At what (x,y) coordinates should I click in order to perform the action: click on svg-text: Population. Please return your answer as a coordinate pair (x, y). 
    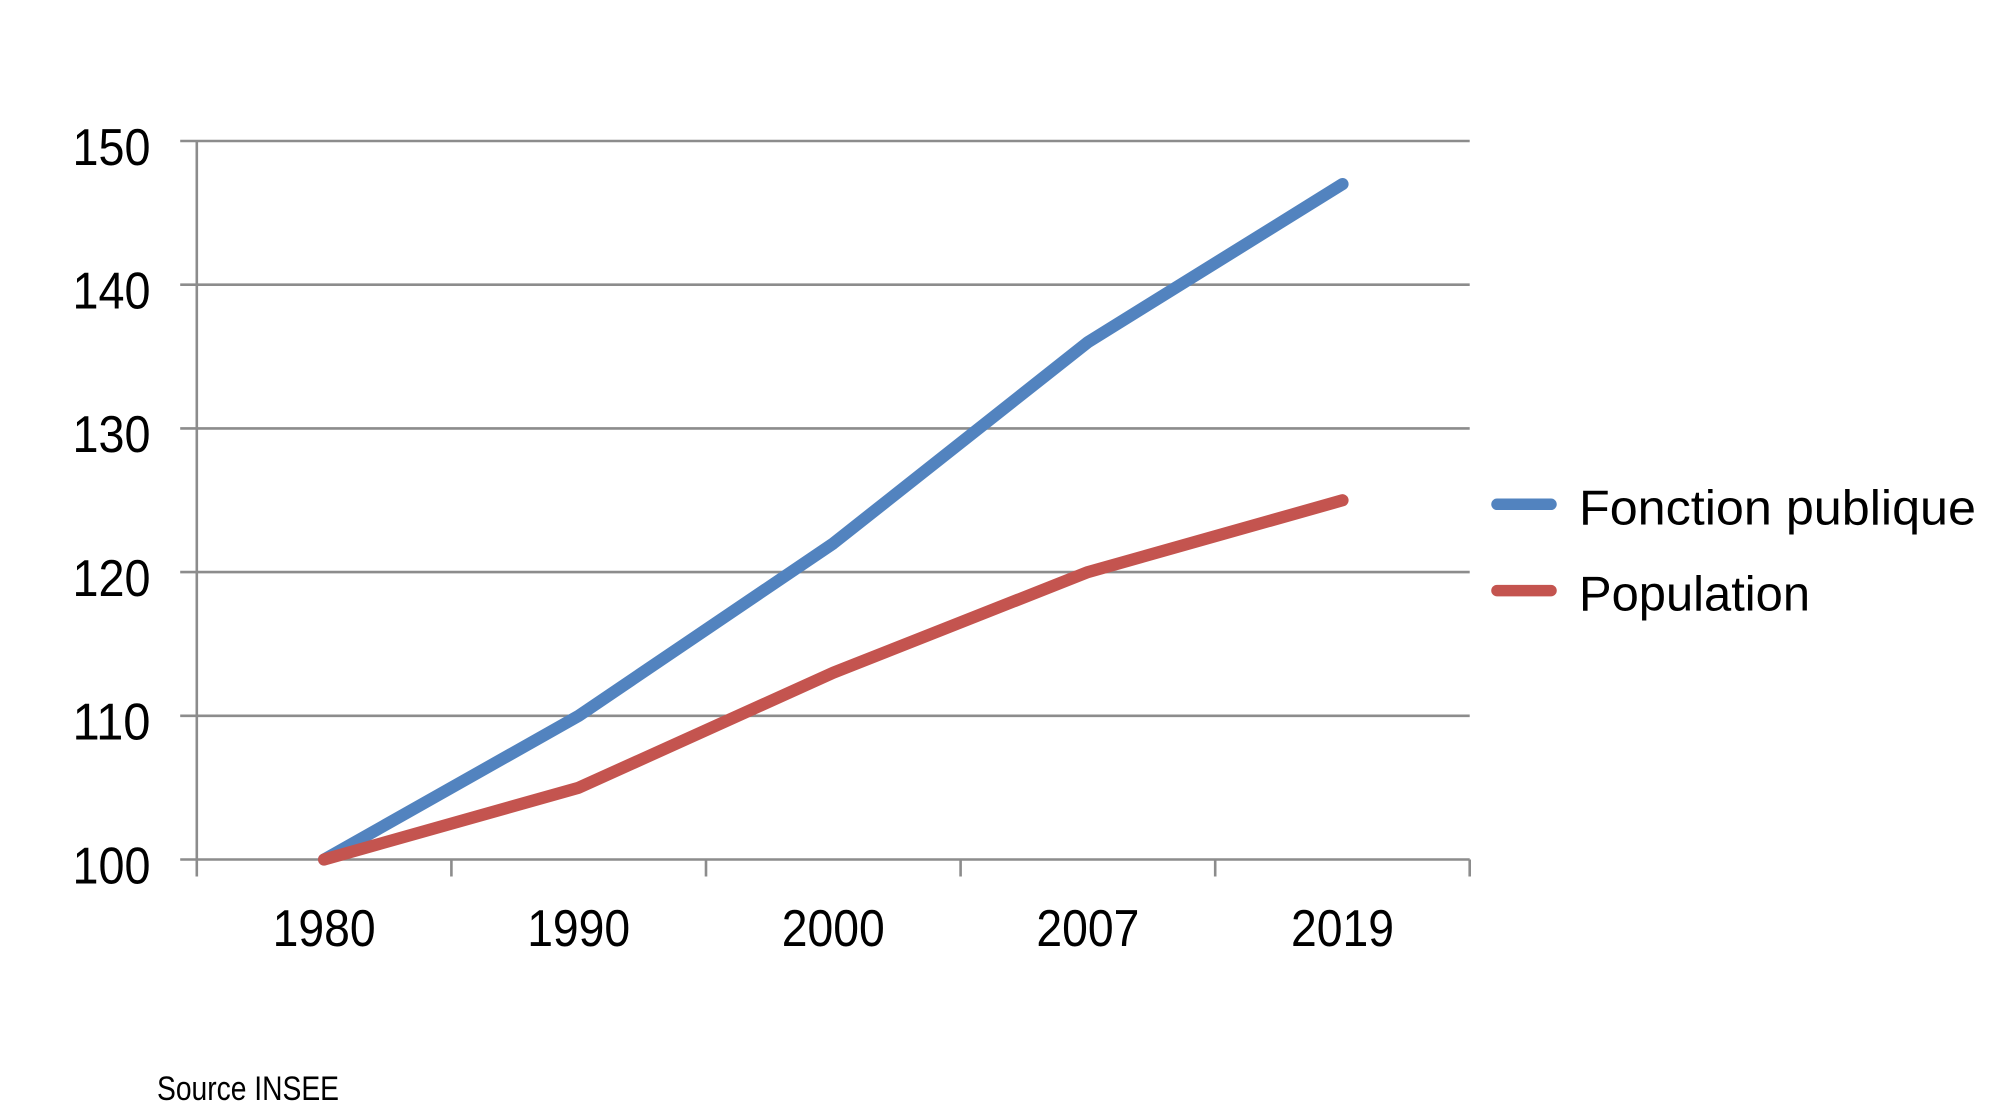
    Looking at the image, I should click on (1694, 595).